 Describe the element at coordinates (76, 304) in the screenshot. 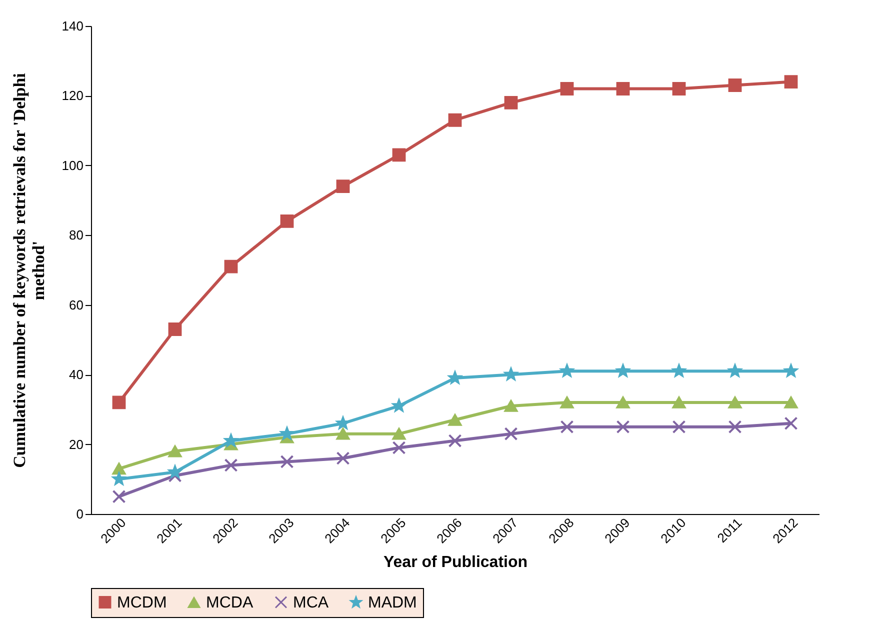

I see `y-tick-label: 60` at that location.